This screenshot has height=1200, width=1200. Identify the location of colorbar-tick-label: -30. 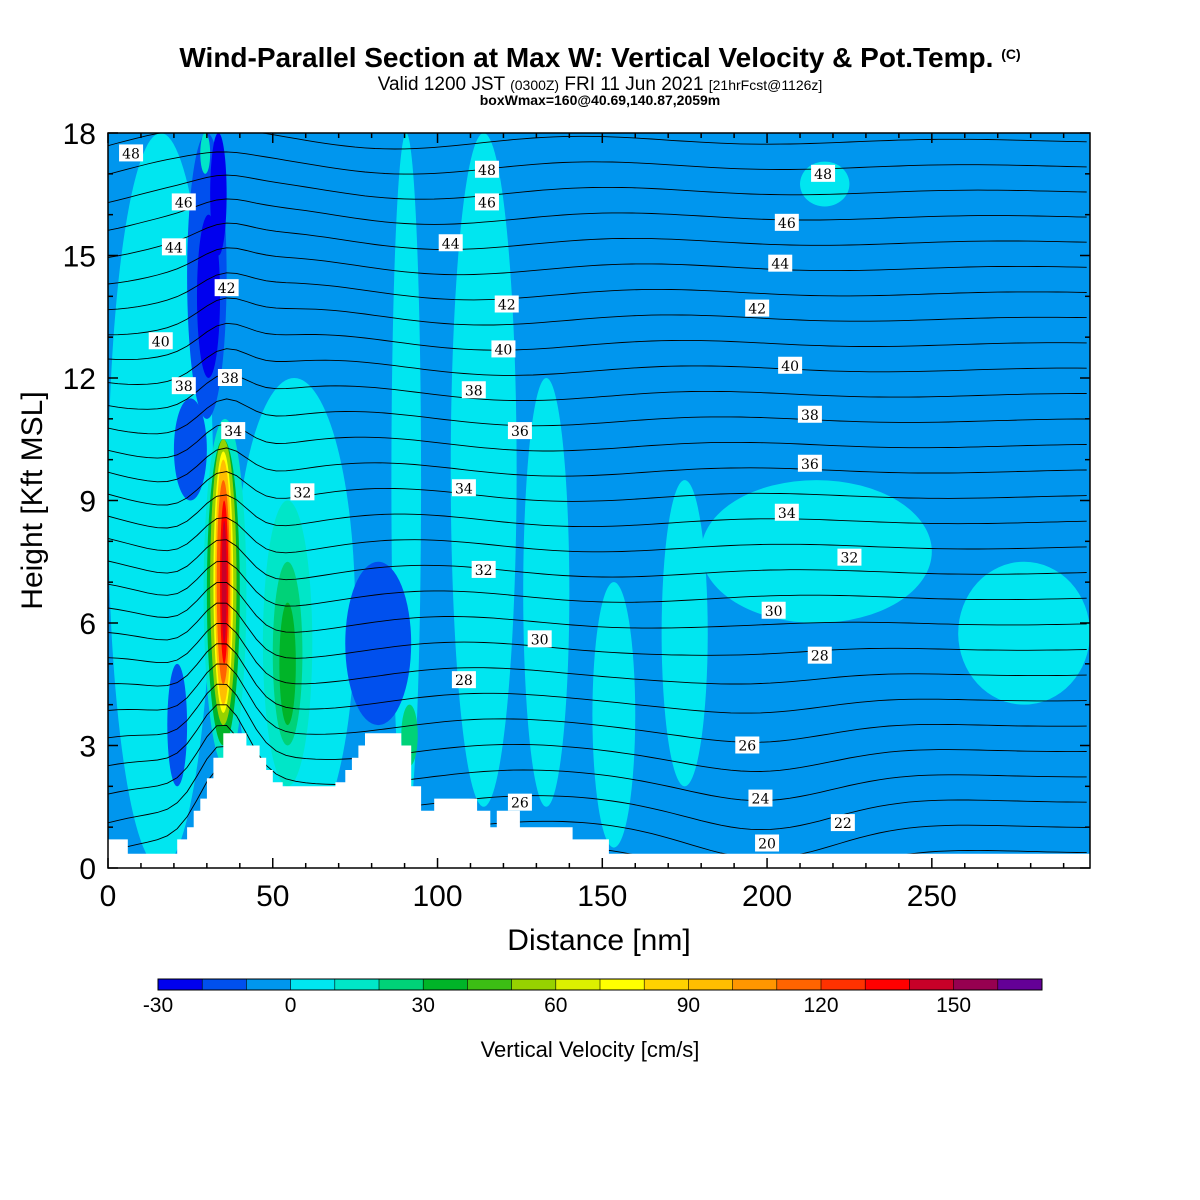
(158, 1005).